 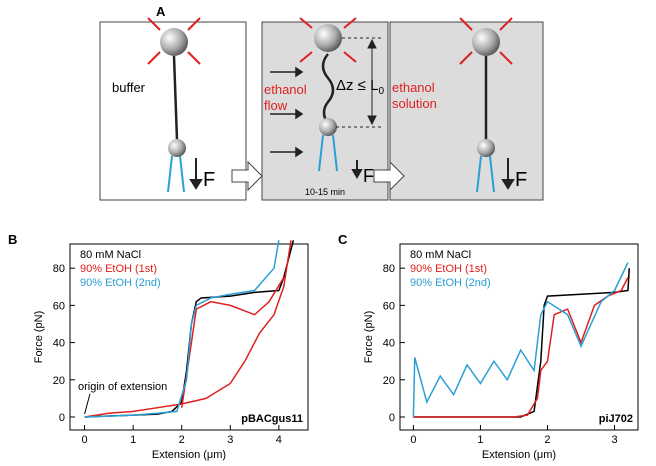 I want to click on delta-marks, so click(x=360, y=82).